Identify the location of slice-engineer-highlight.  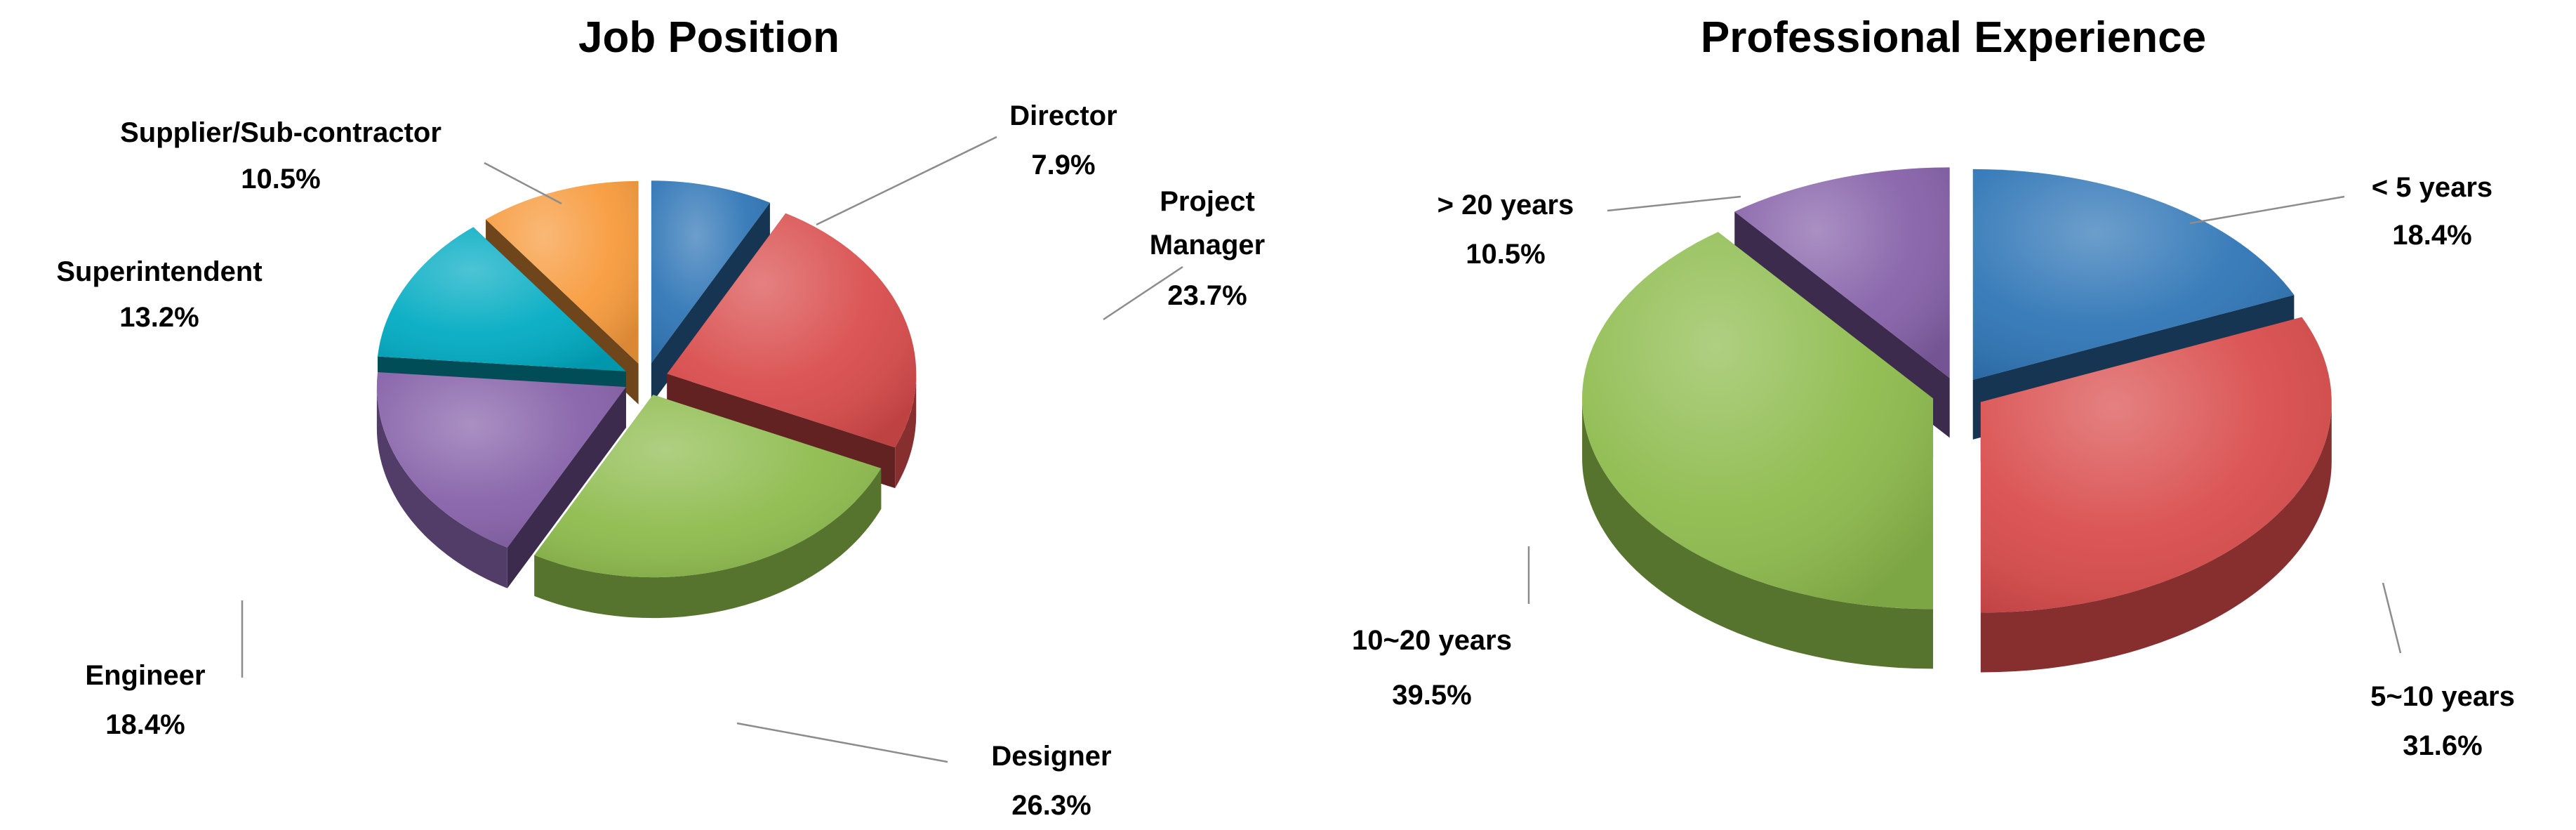
(501, 459).